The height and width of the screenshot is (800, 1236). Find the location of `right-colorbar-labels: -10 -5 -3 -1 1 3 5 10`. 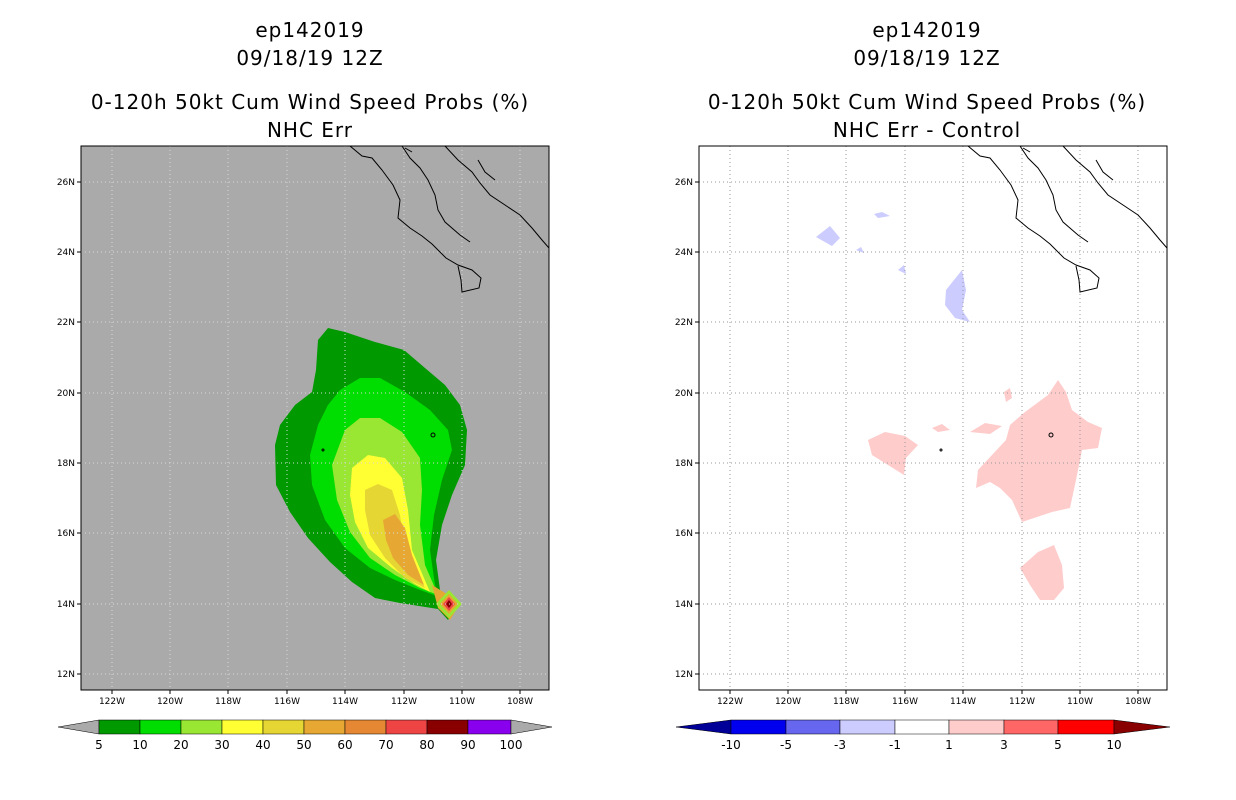

right-colorbar-labels: -10 -5 -3 -1 1 3 5 10 is located at coordinates (921, 745).